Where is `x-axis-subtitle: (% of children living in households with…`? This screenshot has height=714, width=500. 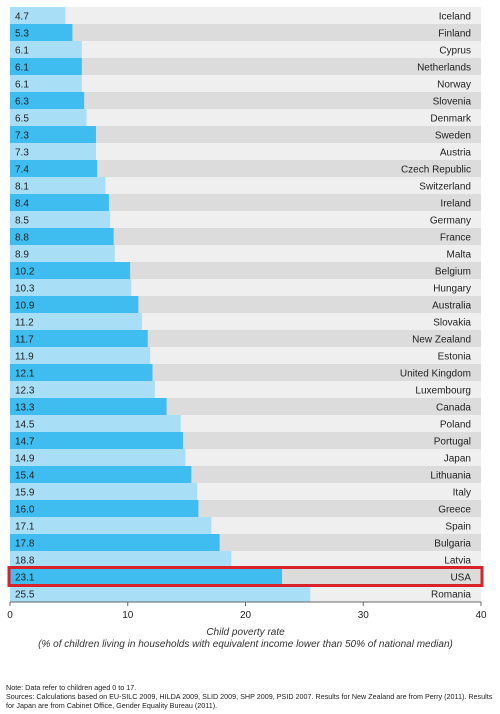
x-axis-subtitle: (% of children living in households with… is located at coordinates (245, 644).